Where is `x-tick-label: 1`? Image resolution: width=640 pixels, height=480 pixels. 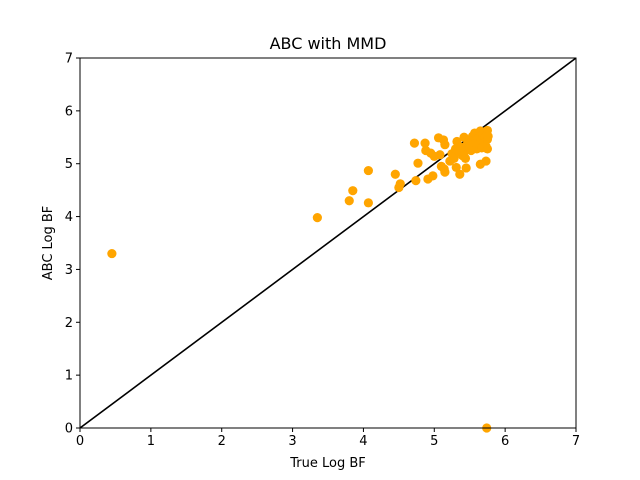 x-tick-label: 1 is located at coordinates (151, 441).